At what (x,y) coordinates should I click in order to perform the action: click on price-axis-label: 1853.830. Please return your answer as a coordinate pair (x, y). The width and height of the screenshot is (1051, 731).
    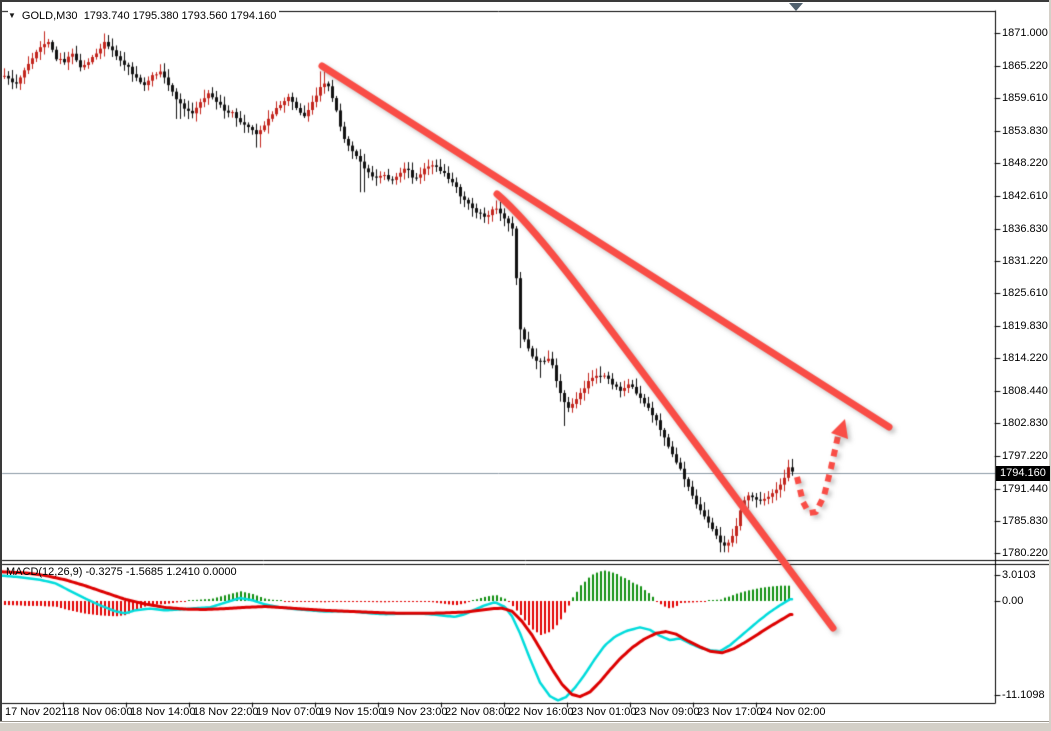
    Looking at the image, I should click on (1025, 131).